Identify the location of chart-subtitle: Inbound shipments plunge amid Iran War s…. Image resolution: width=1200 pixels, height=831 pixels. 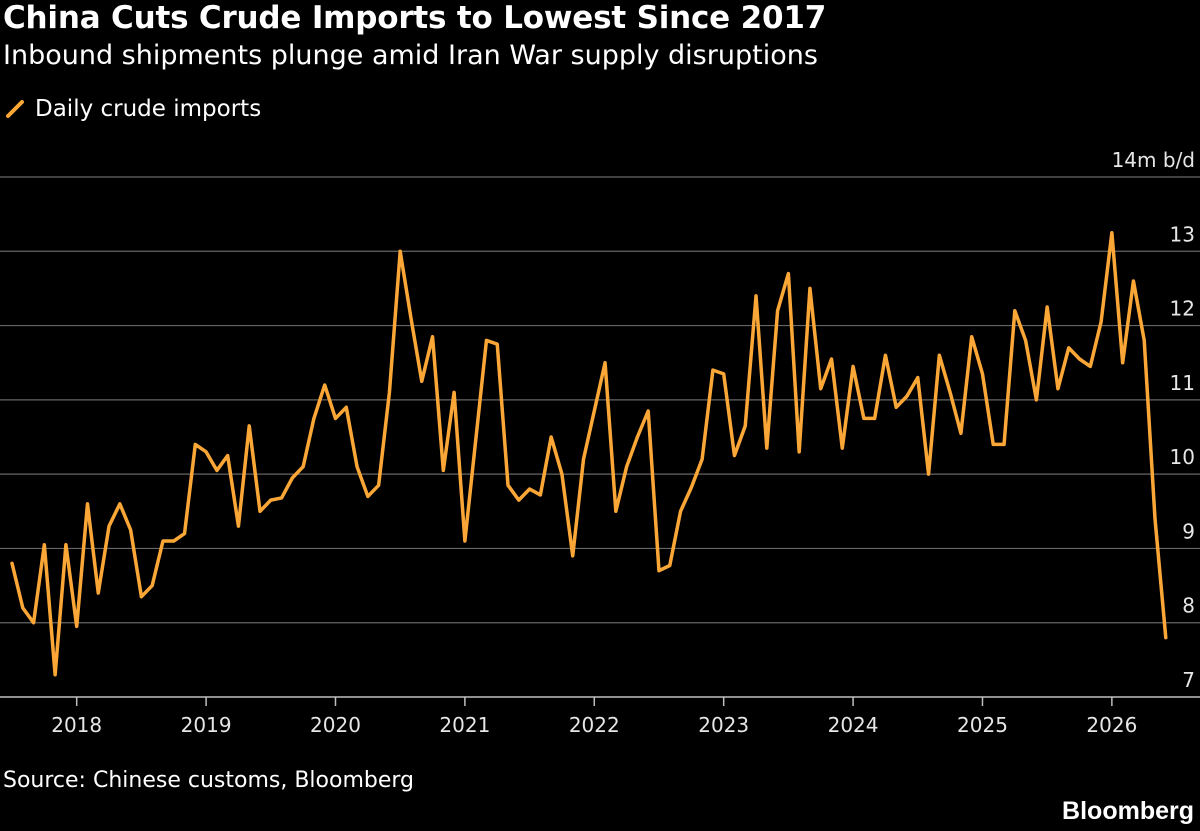
(410, 55).